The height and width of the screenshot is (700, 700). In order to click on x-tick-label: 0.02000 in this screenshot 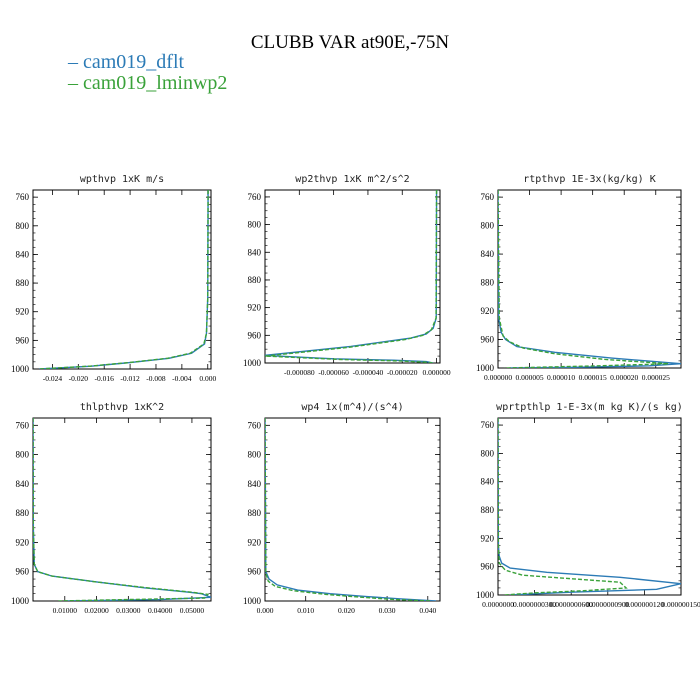, I will do `click(96, 610)`.